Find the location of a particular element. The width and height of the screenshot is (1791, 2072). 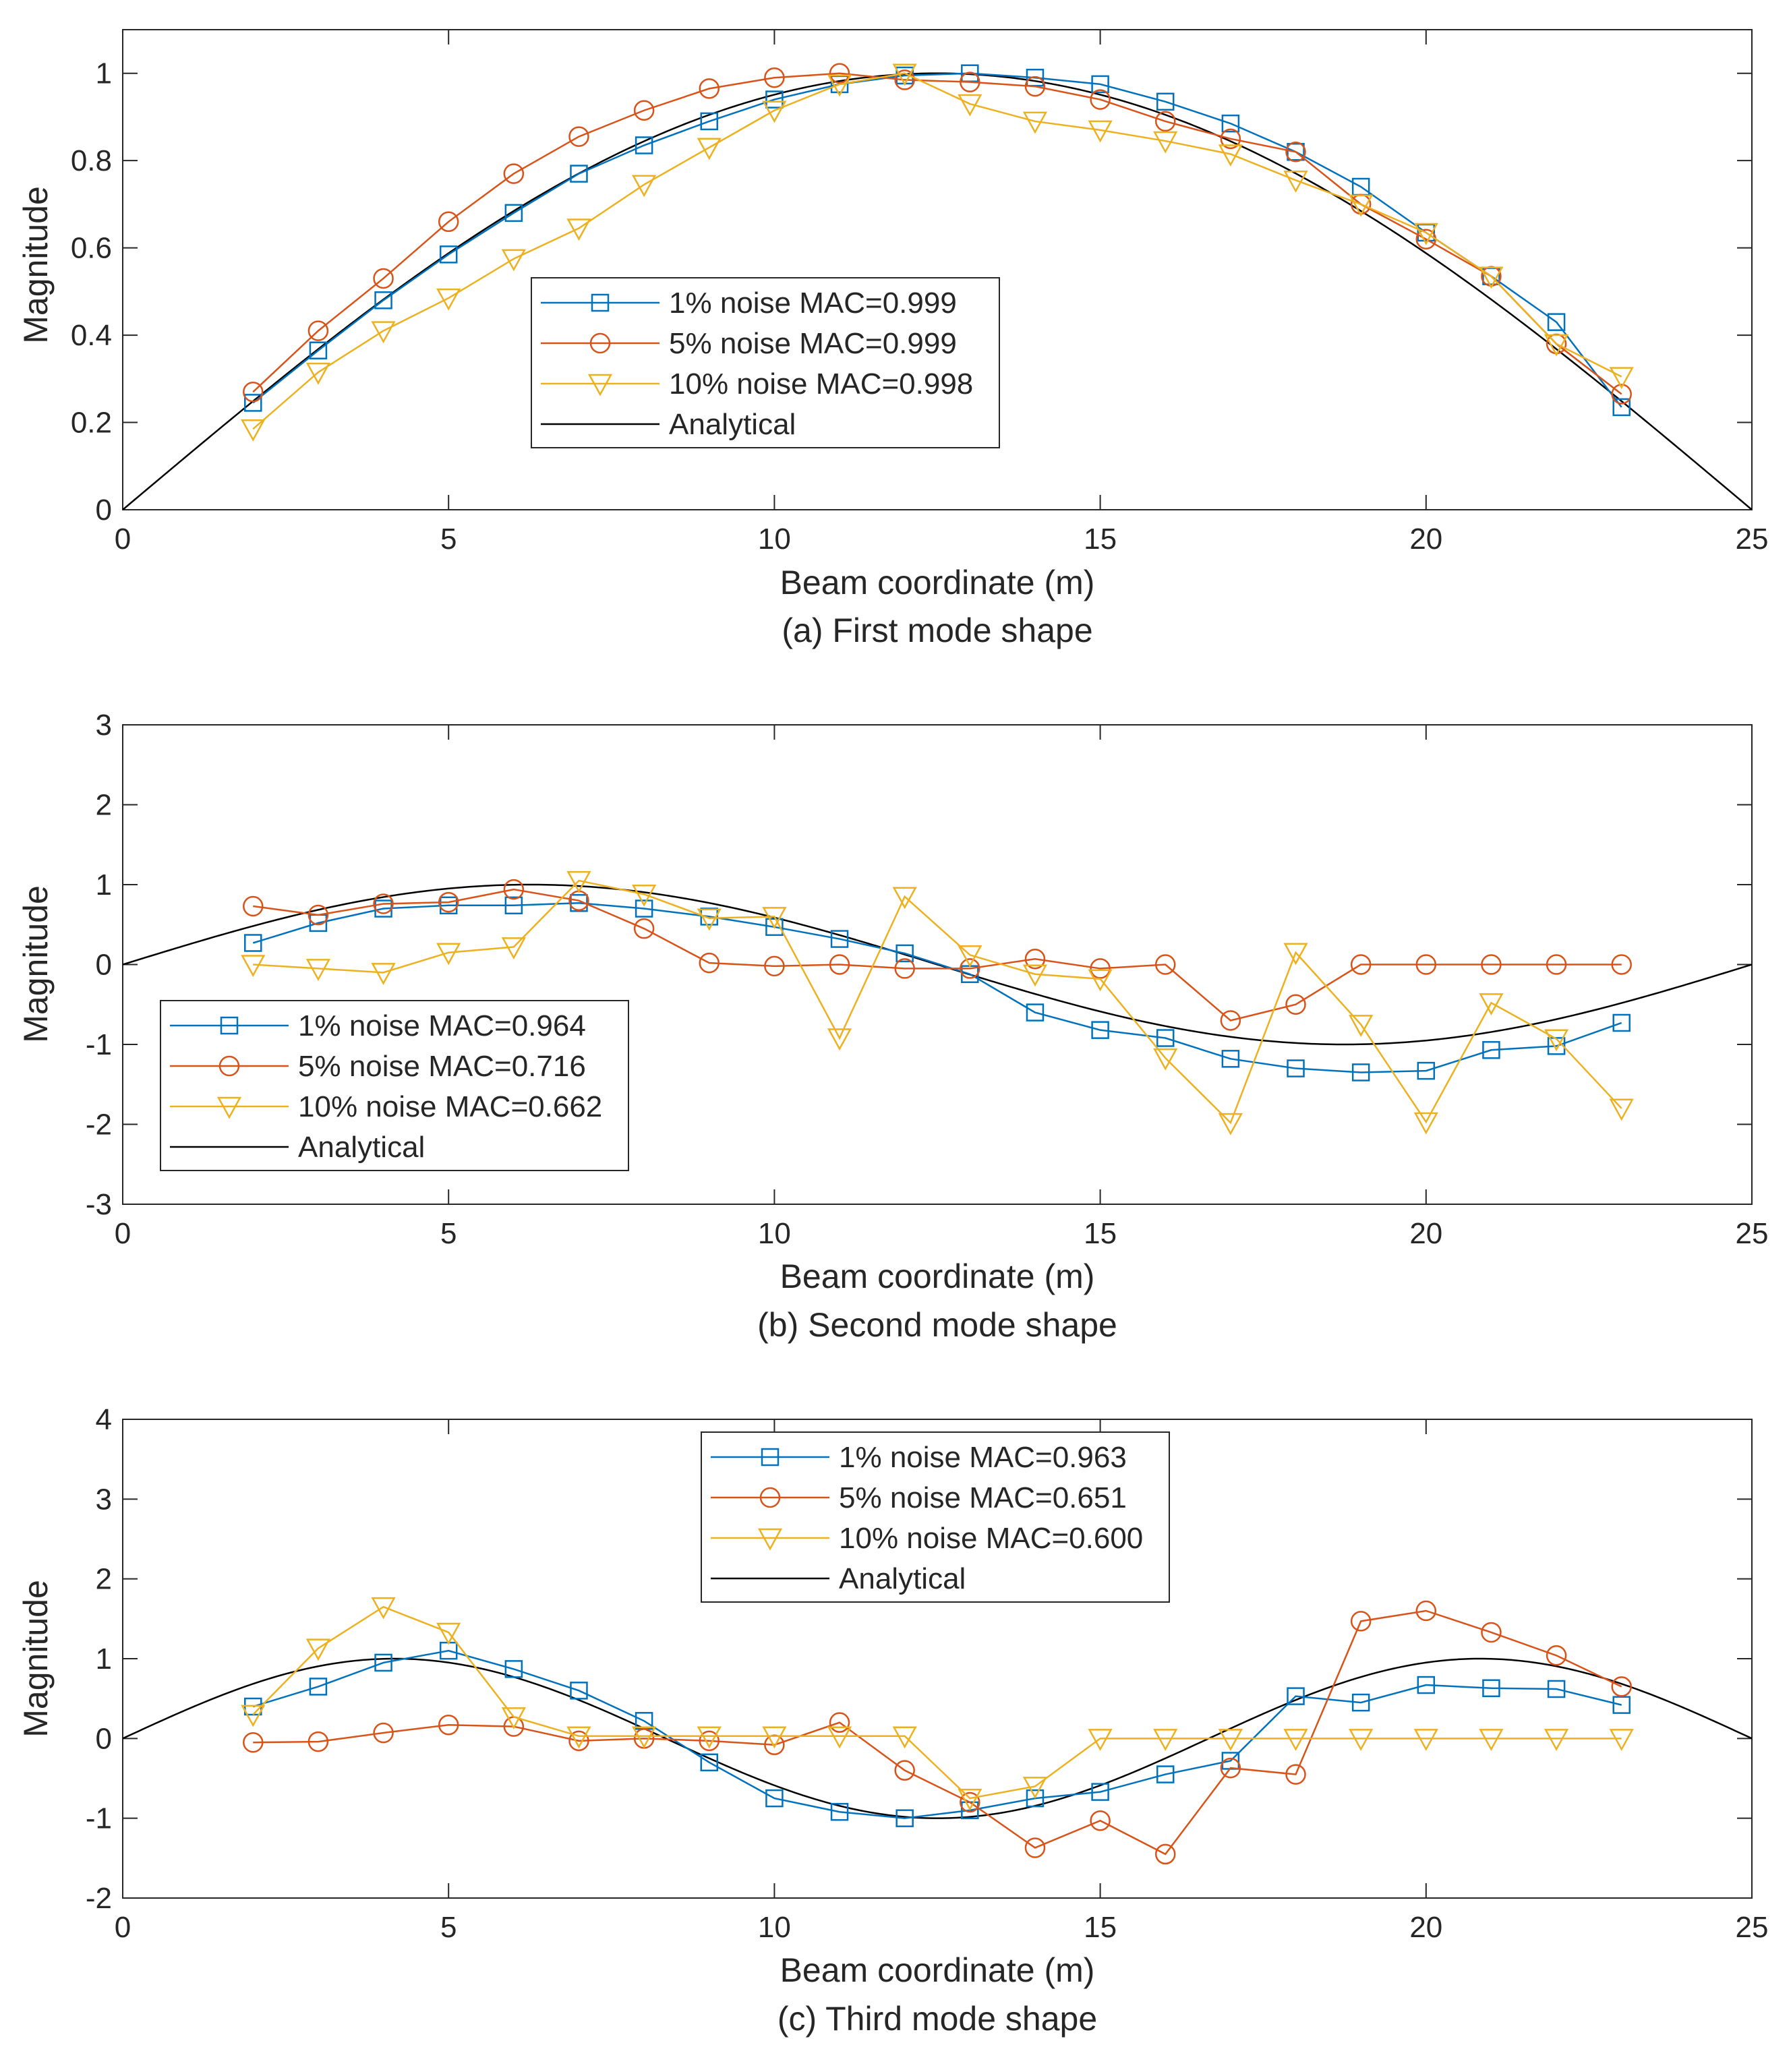

y-tick-label: 0.8 is located at coordinates (92, 160).